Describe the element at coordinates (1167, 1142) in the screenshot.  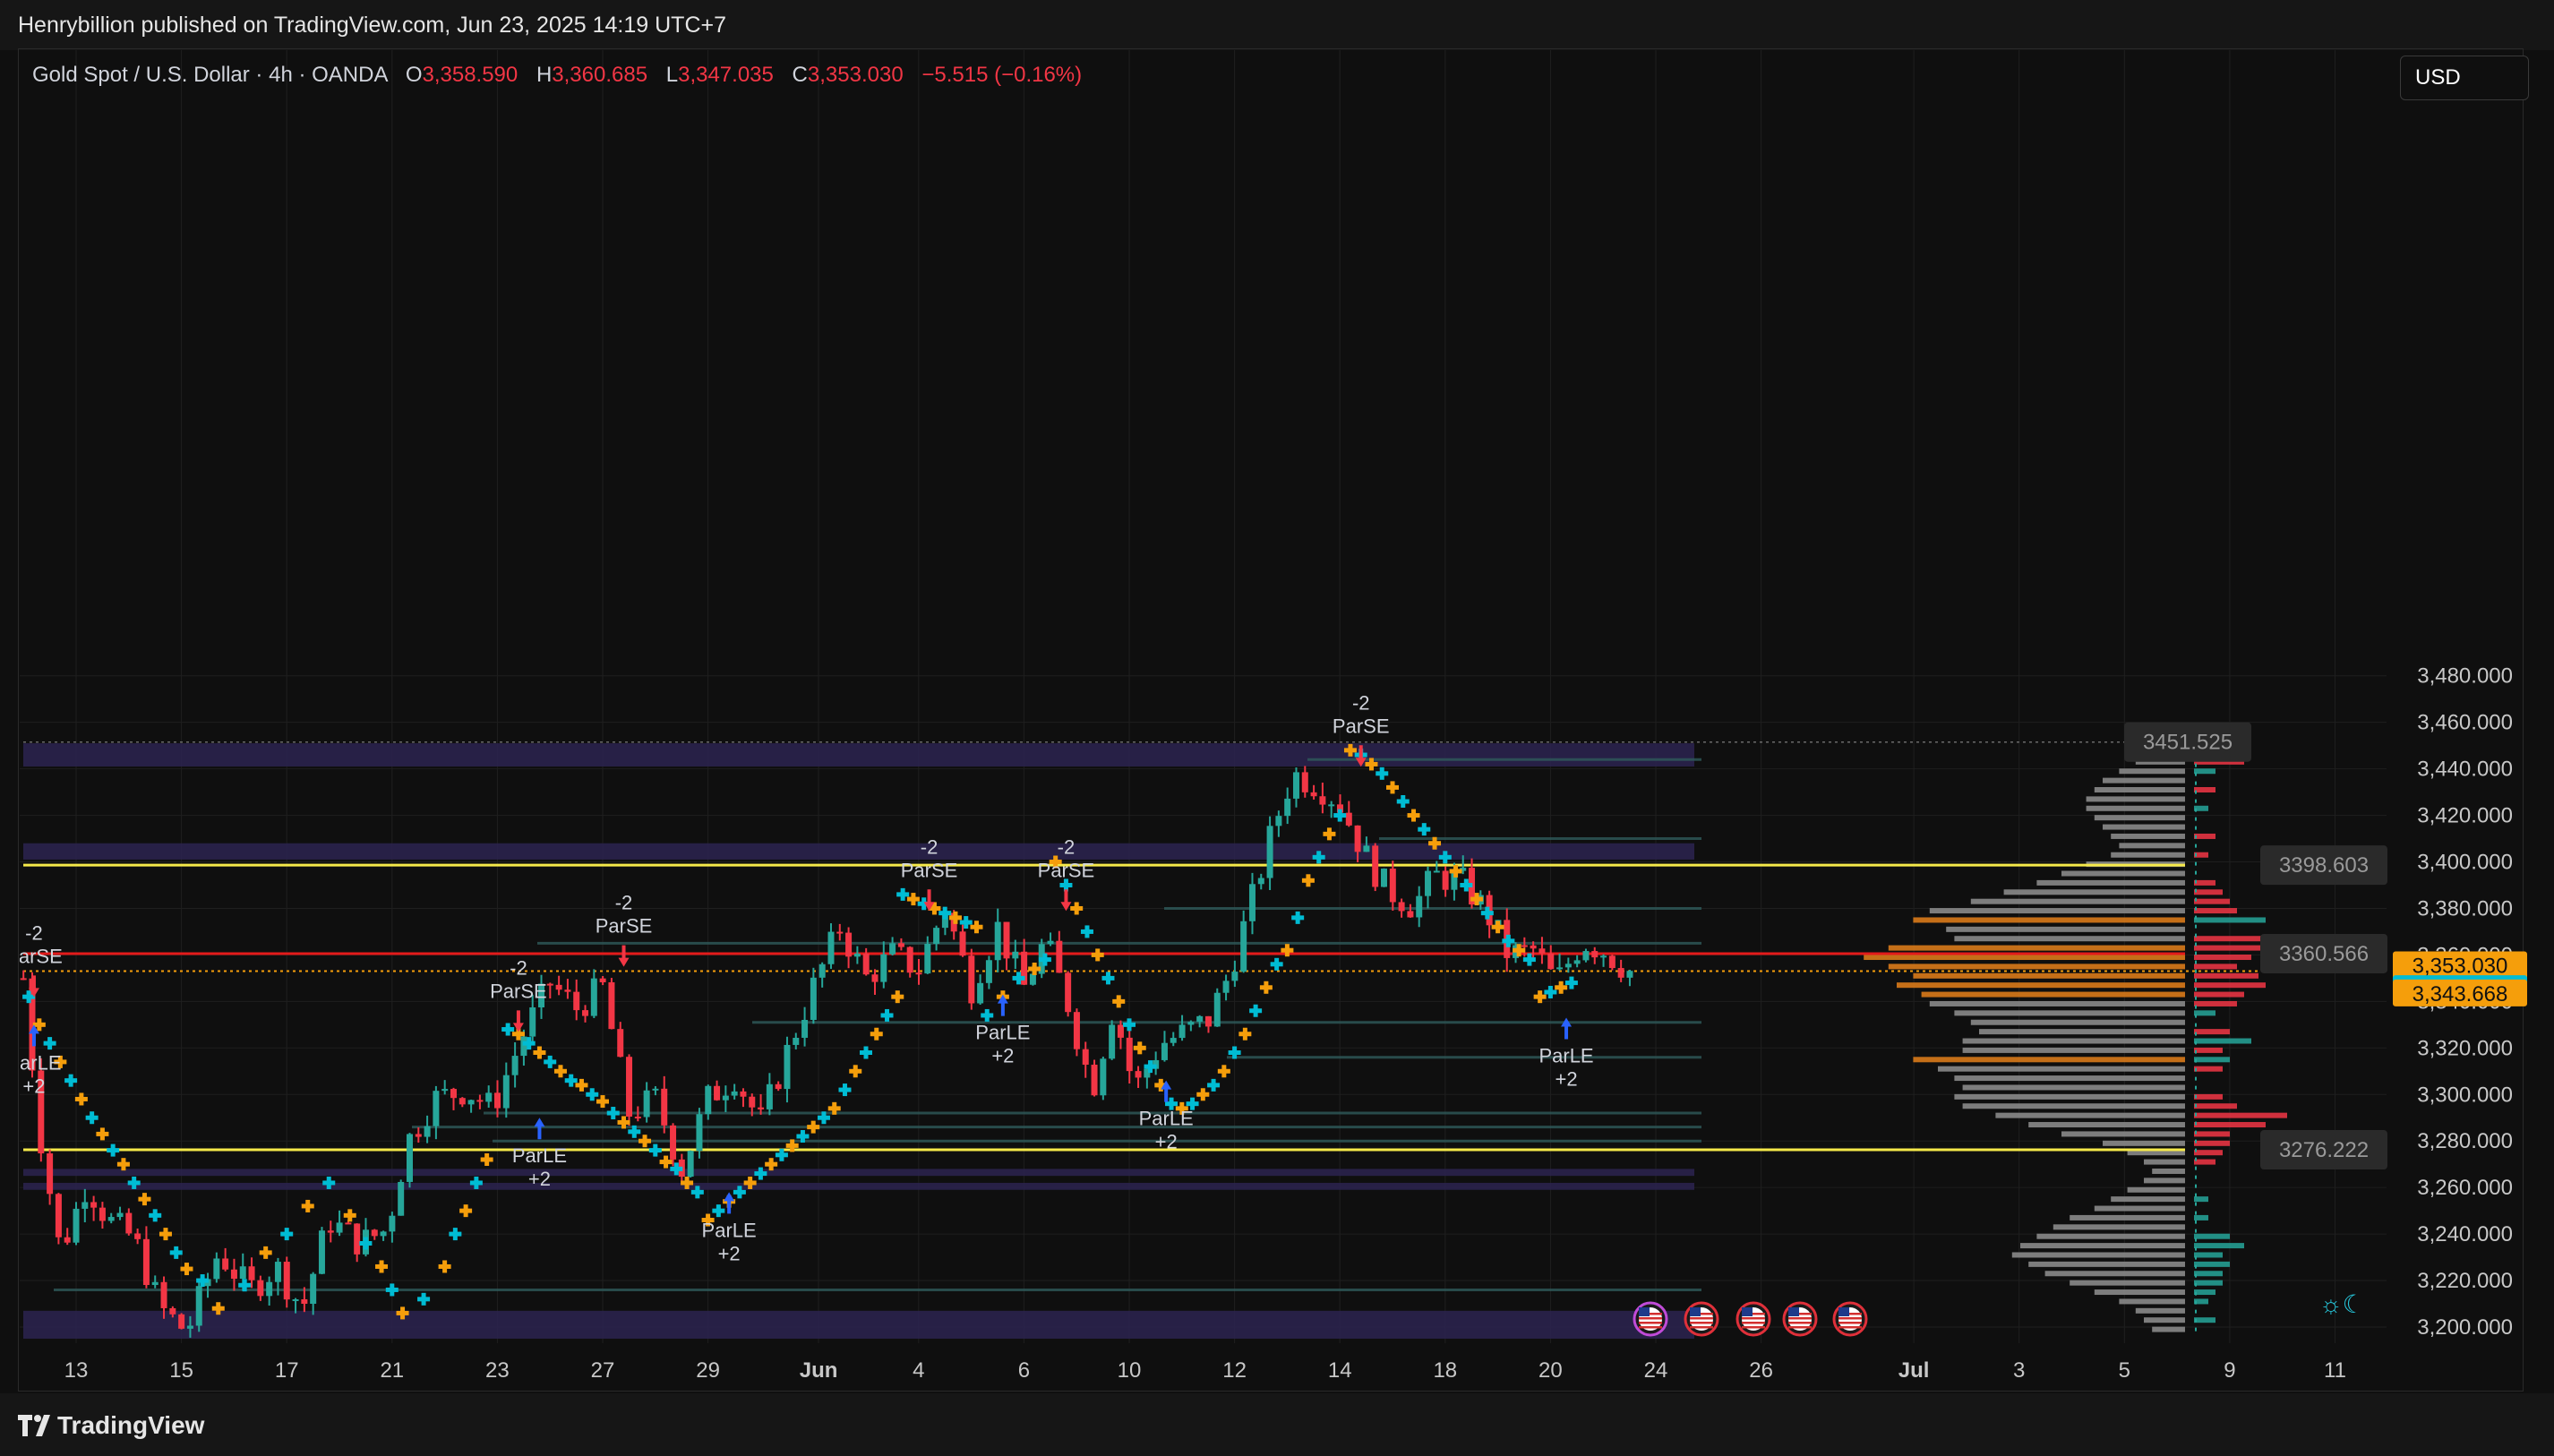
I see `signal-label-qty: +2` at that location.